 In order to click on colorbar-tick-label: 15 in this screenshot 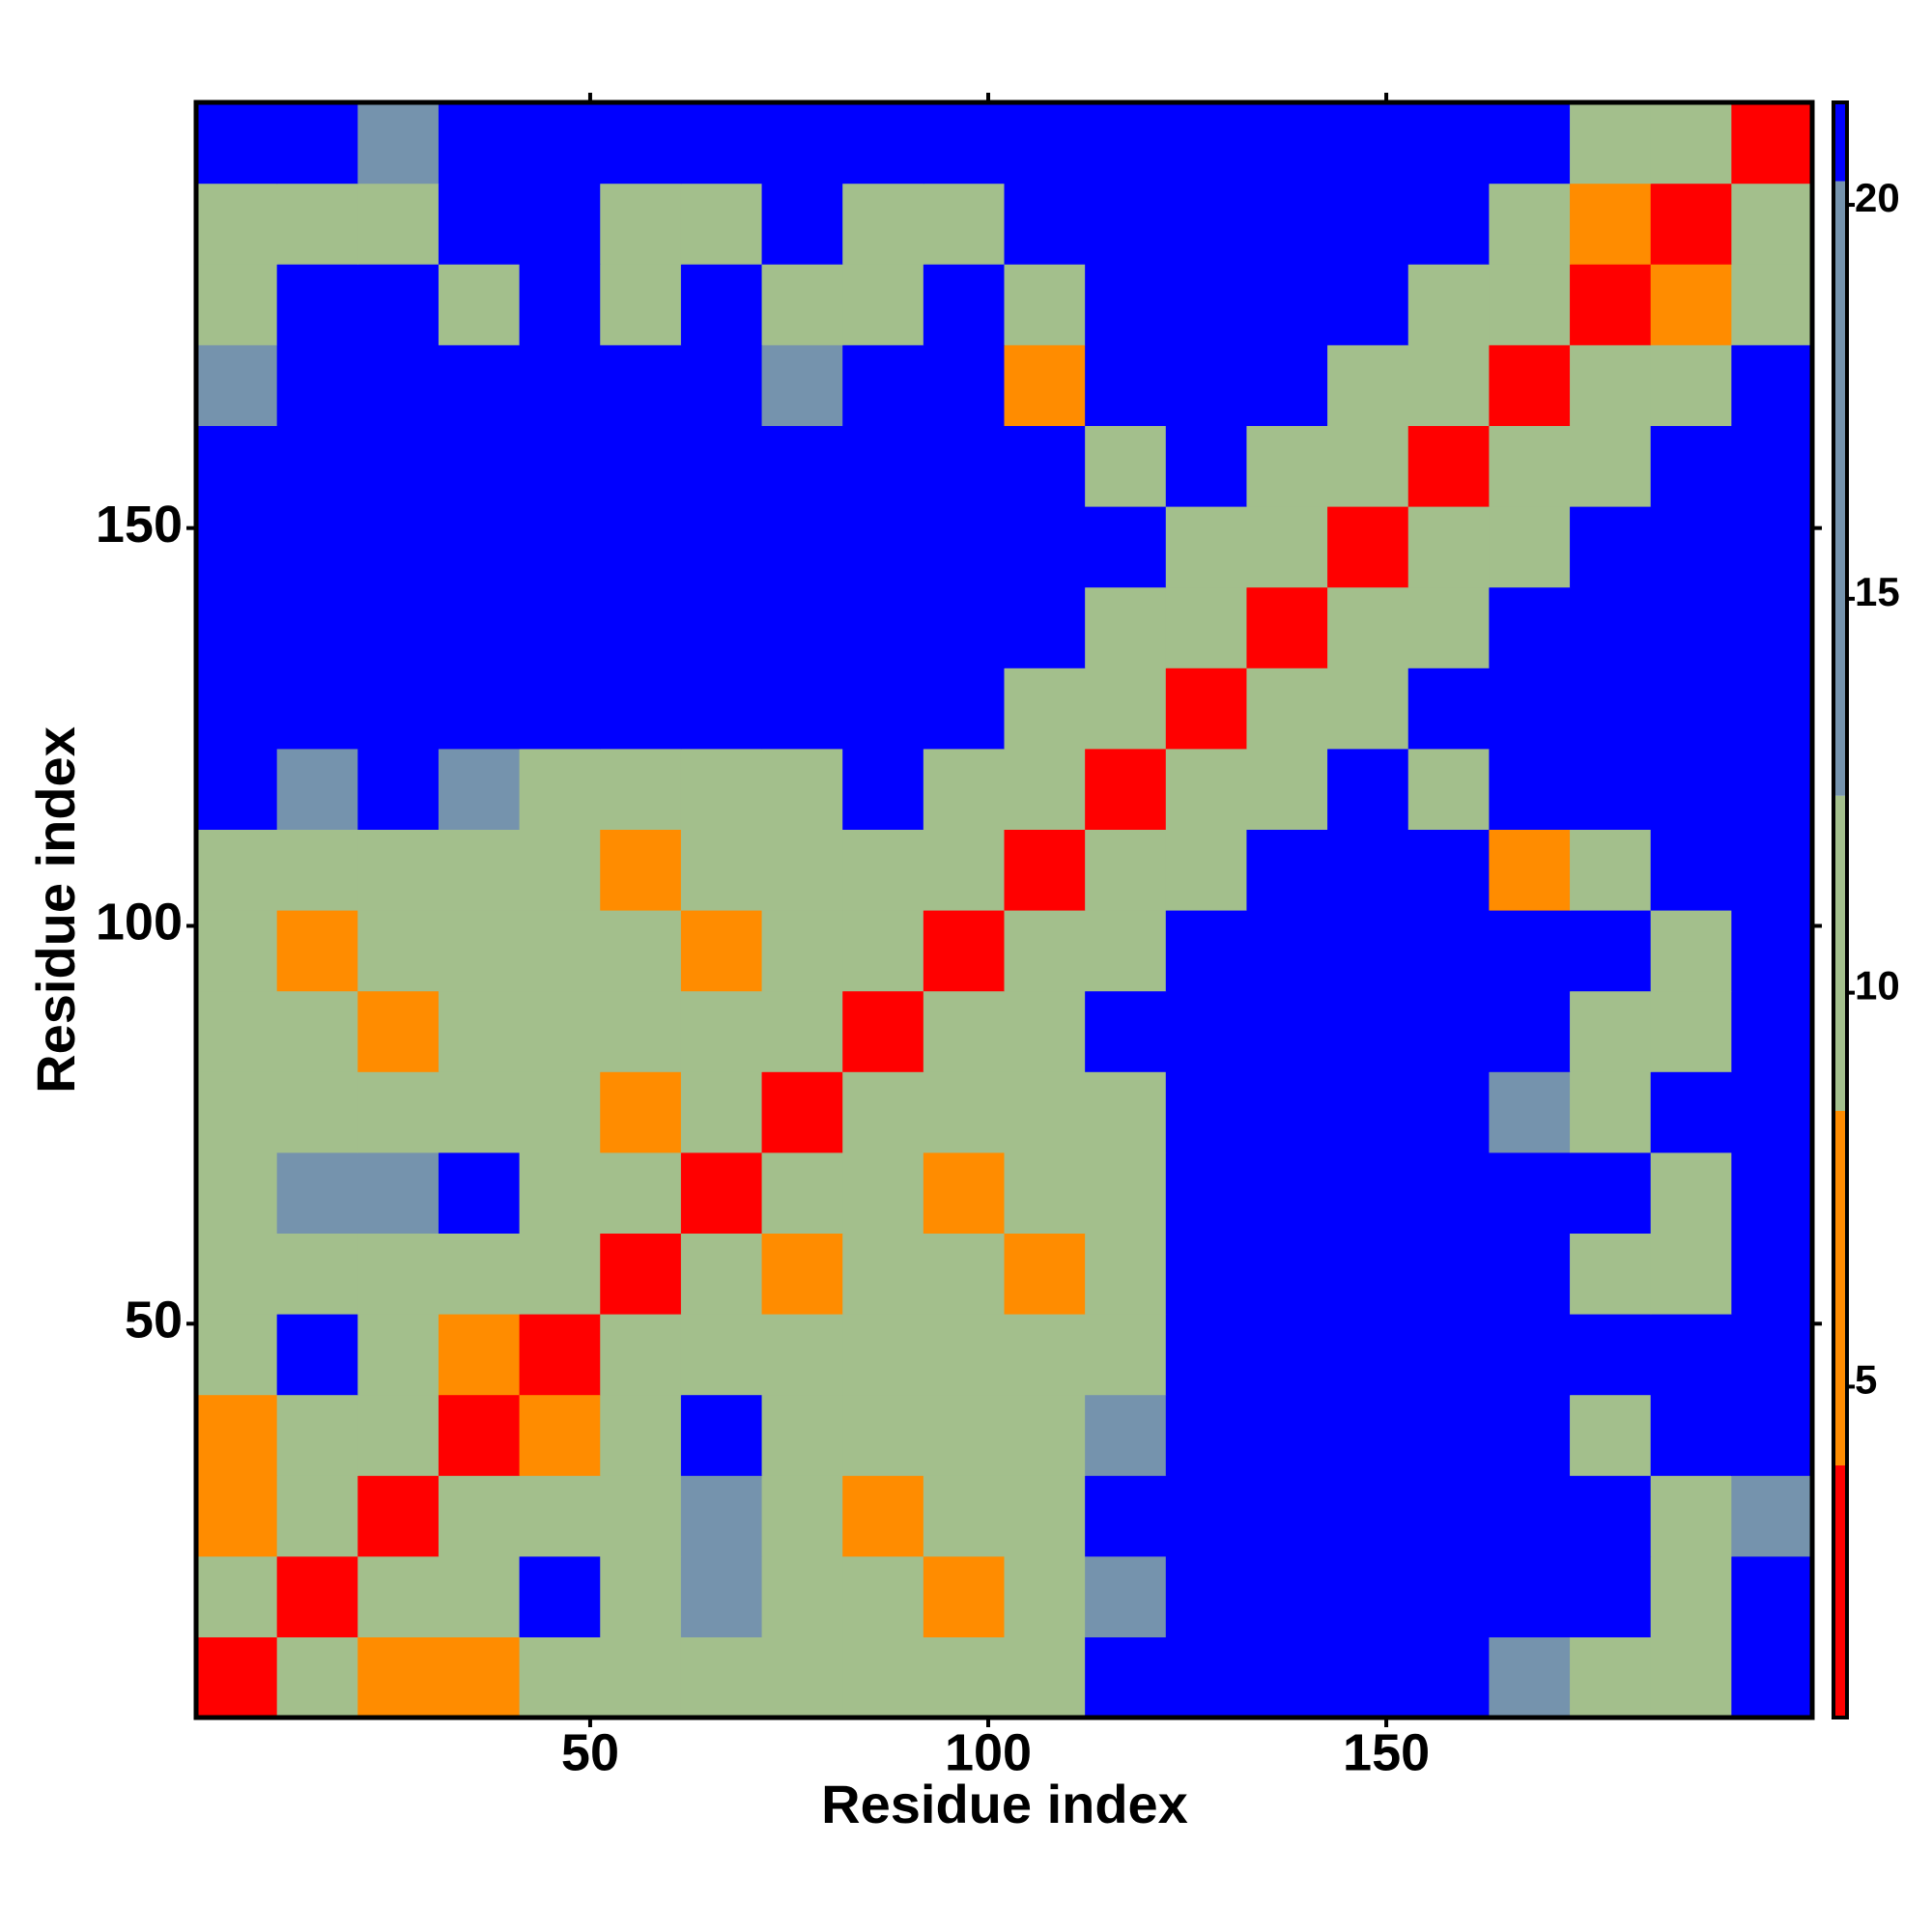, I will do `click(1877, 591)`.